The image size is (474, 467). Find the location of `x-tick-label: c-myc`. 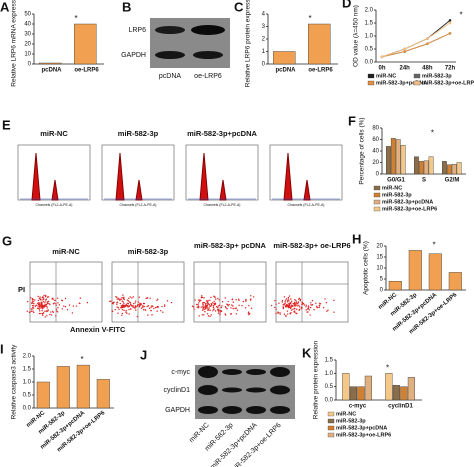

x-tick-label: c-myc is located at coordinates (358, 407).